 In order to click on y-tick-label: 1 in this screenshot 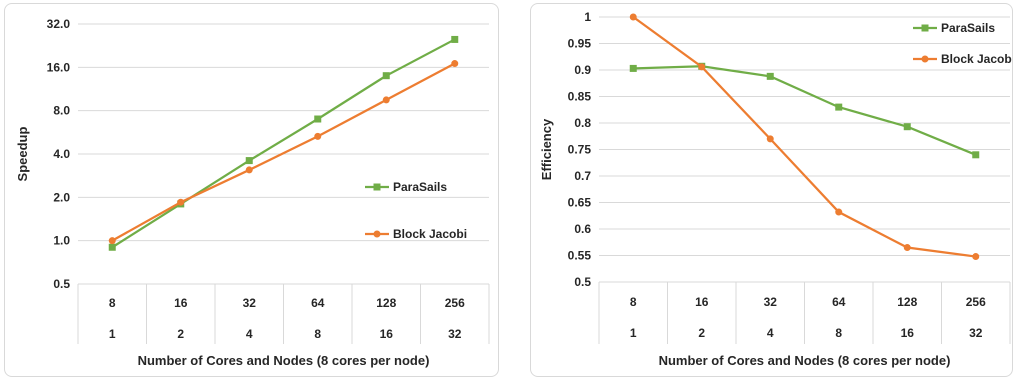, I will do `click(587, 17)`.